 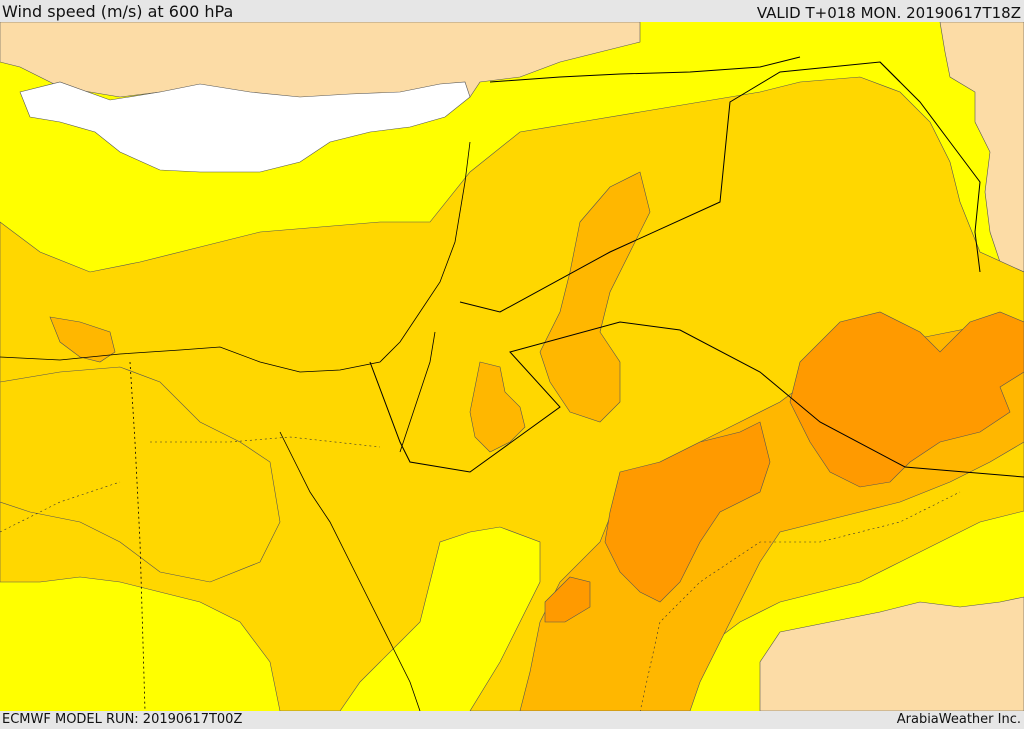 What do you see at coordinates (906, 399) in the screenshot?
I see `wind-band-dark-orange-east` at bounding box center [906, 399].